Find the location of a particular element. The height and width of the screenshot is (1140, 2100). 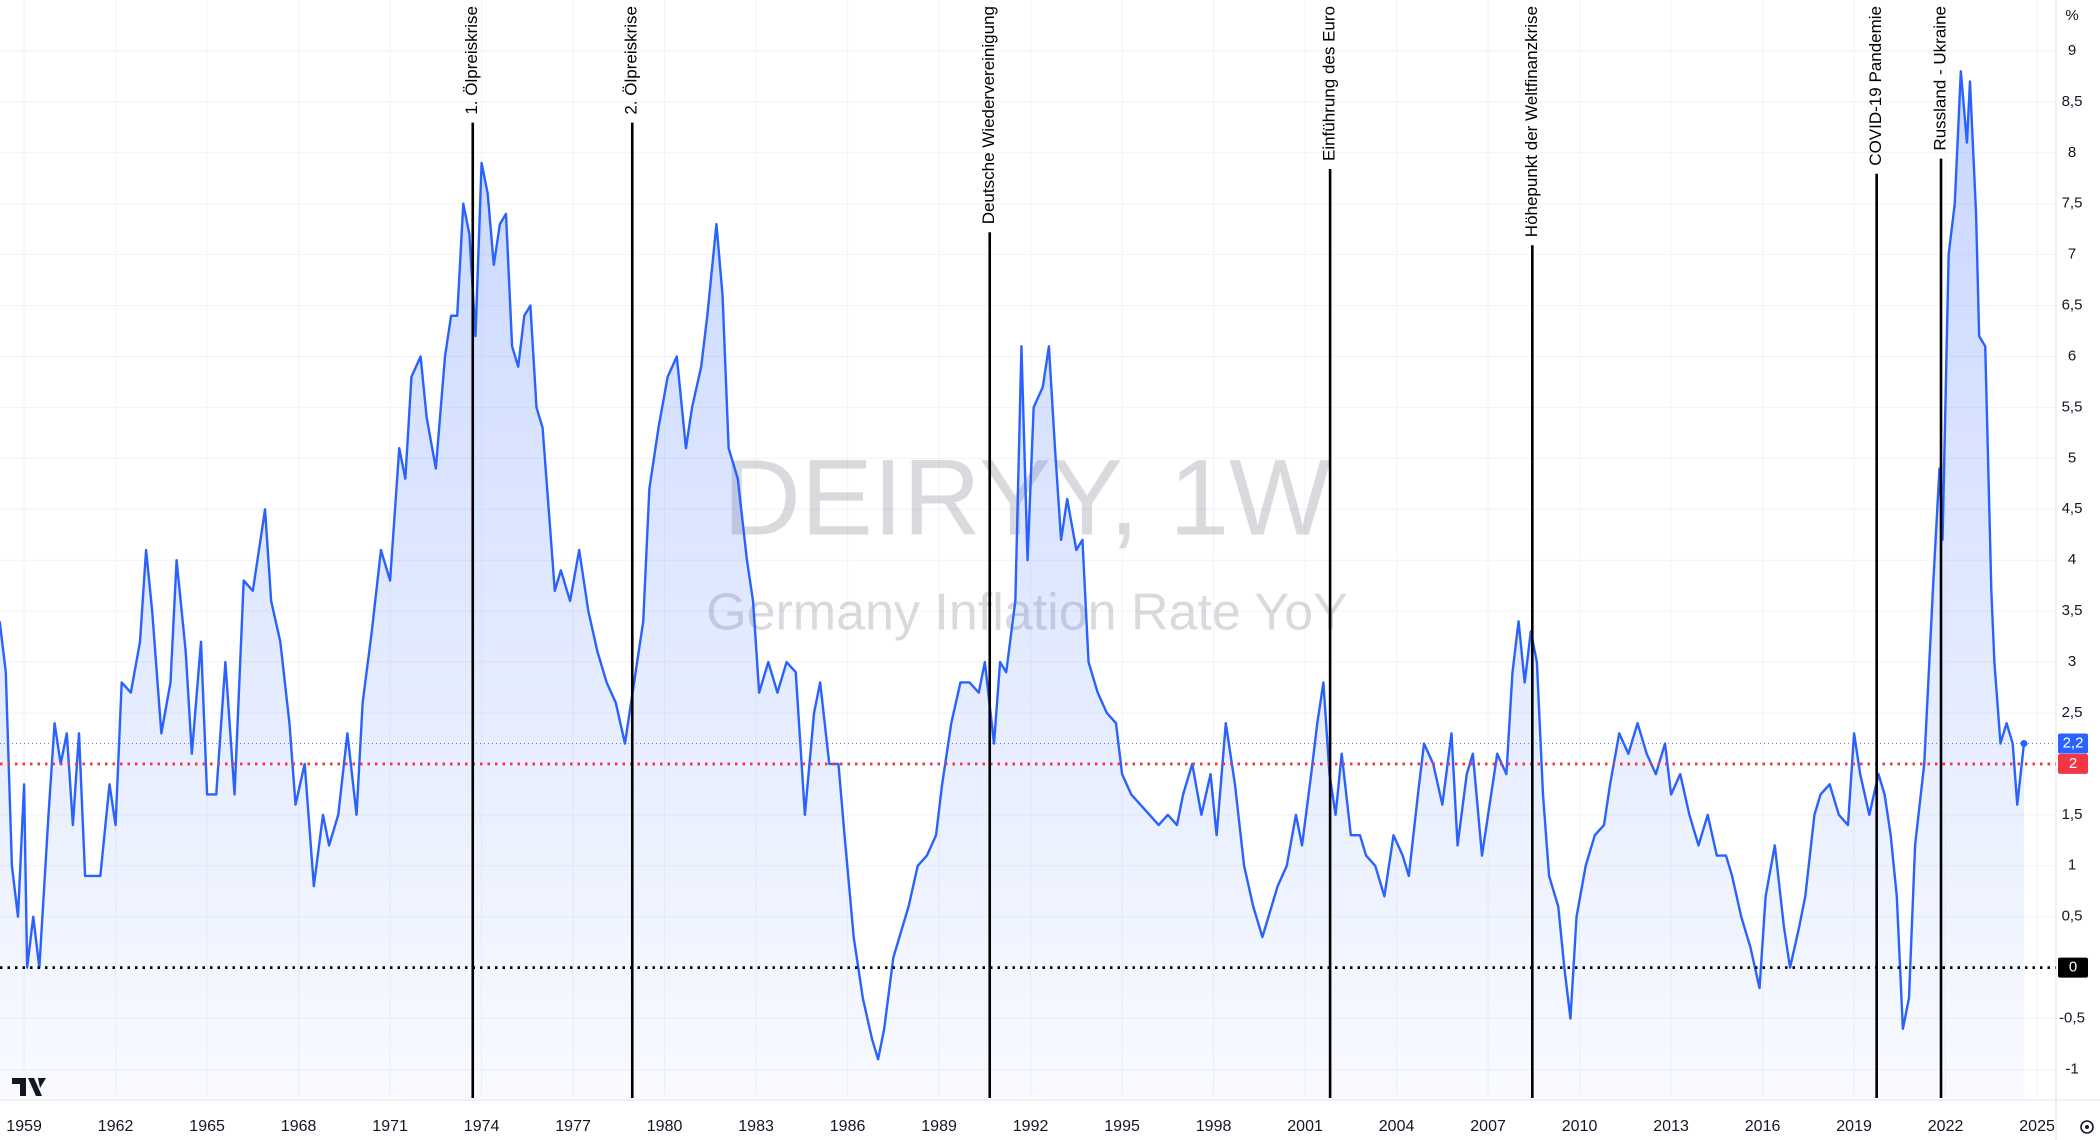

y-tick-label: 2,5 is located at coordinates (2072, 712).